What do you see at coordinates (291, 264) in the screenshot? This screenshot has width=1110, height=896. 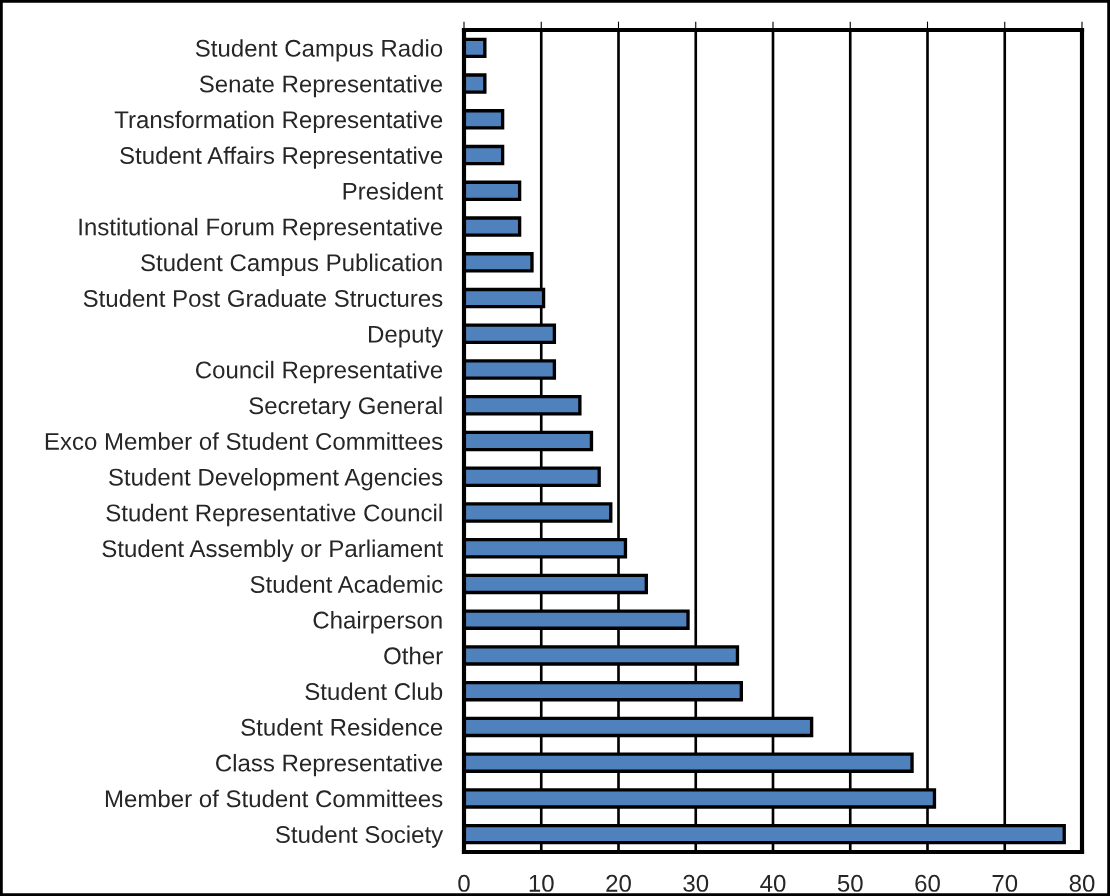 I see `y-tick-label: Student Campus Publication` at bounding box center [291, 264].